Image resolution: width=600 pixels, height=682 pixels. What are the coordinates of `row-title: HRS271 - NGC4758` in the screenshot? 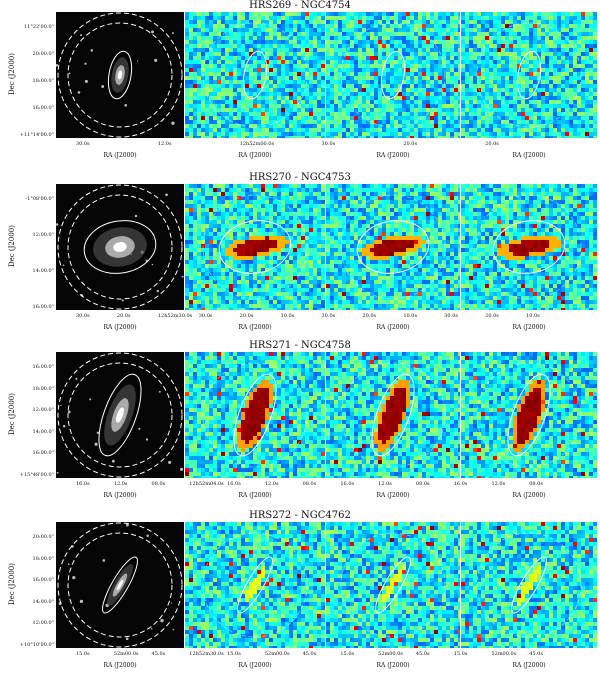 It's located at (300, 345).